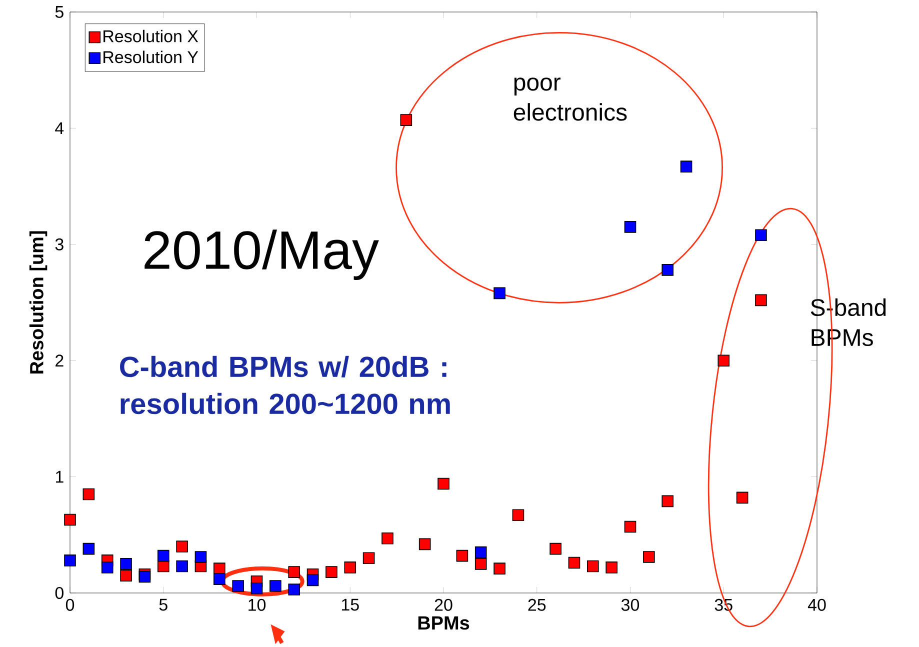 This screenshot has width=919, height=647. I want to click on x-tick-label: 5, so click(163, 604).